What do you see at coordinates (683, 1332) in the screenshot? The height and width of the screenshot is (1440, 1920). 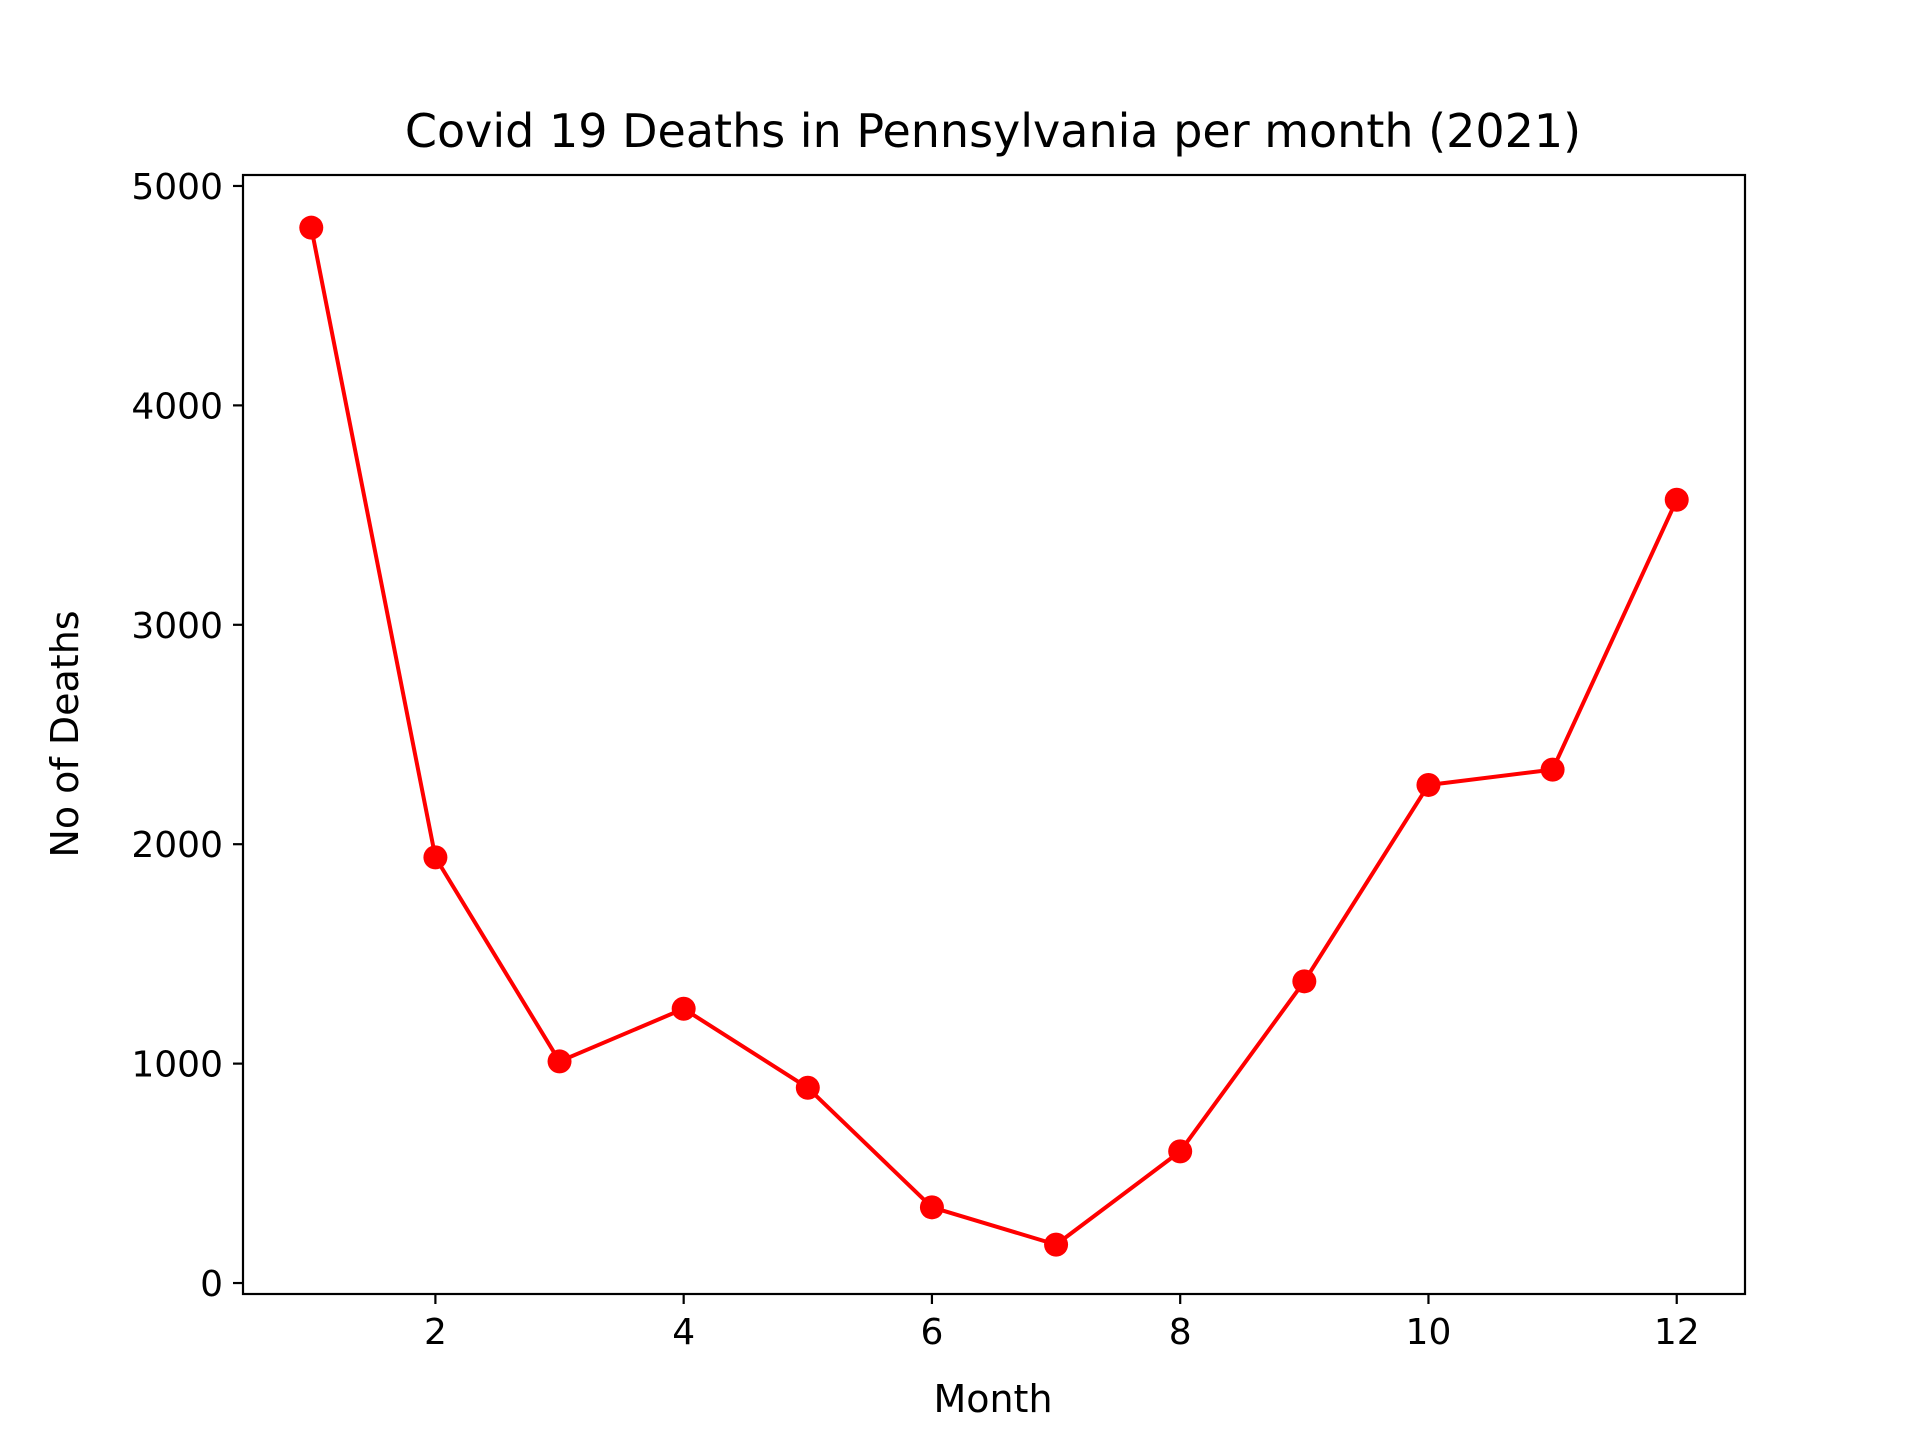 I see `x-tick-label: 4` at bounding box center [683, 1332].